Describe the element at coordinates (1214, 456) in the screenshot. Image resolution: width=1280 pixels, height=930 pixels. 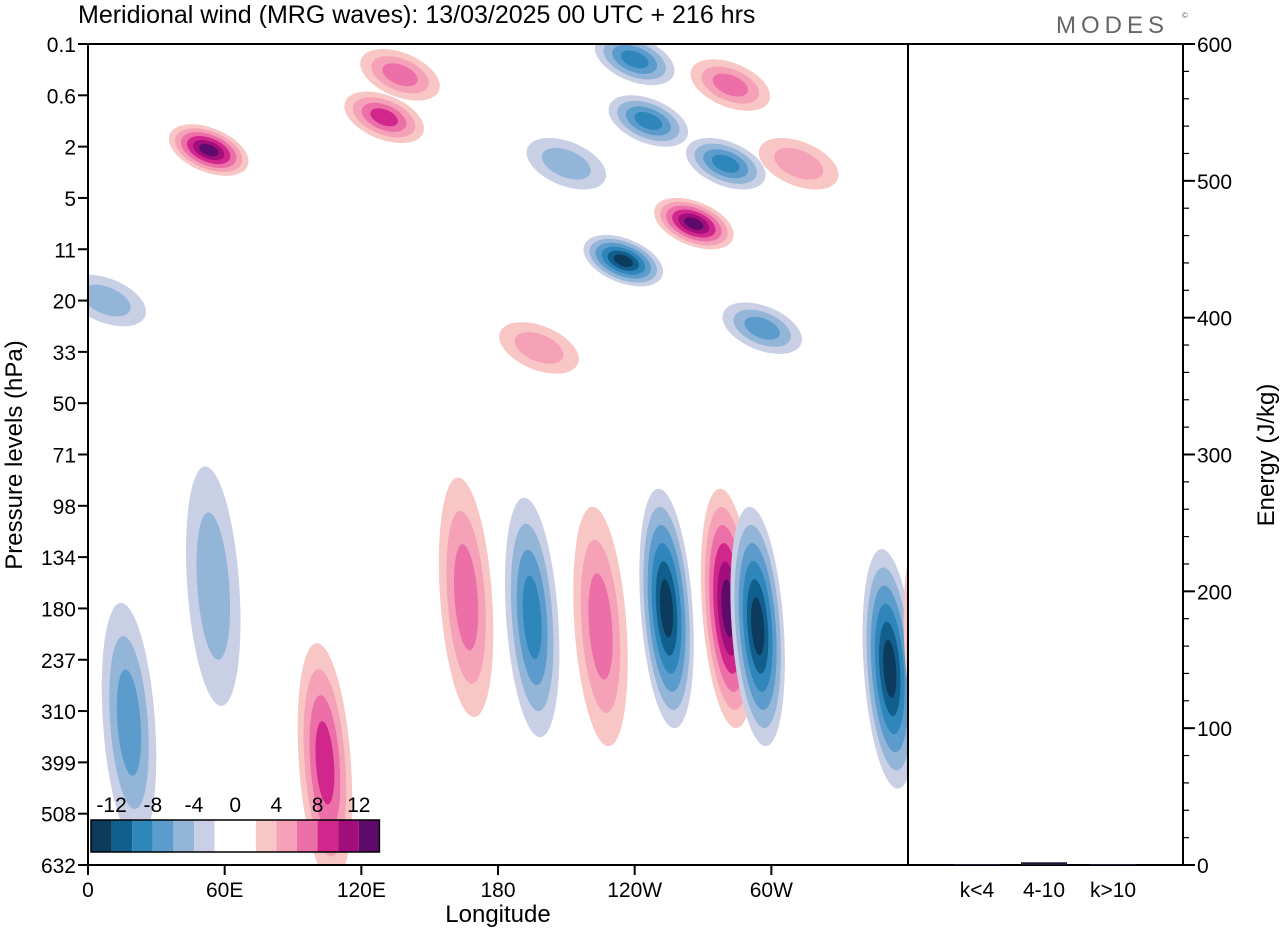
I see `energy-tick-label: 300` at that location.